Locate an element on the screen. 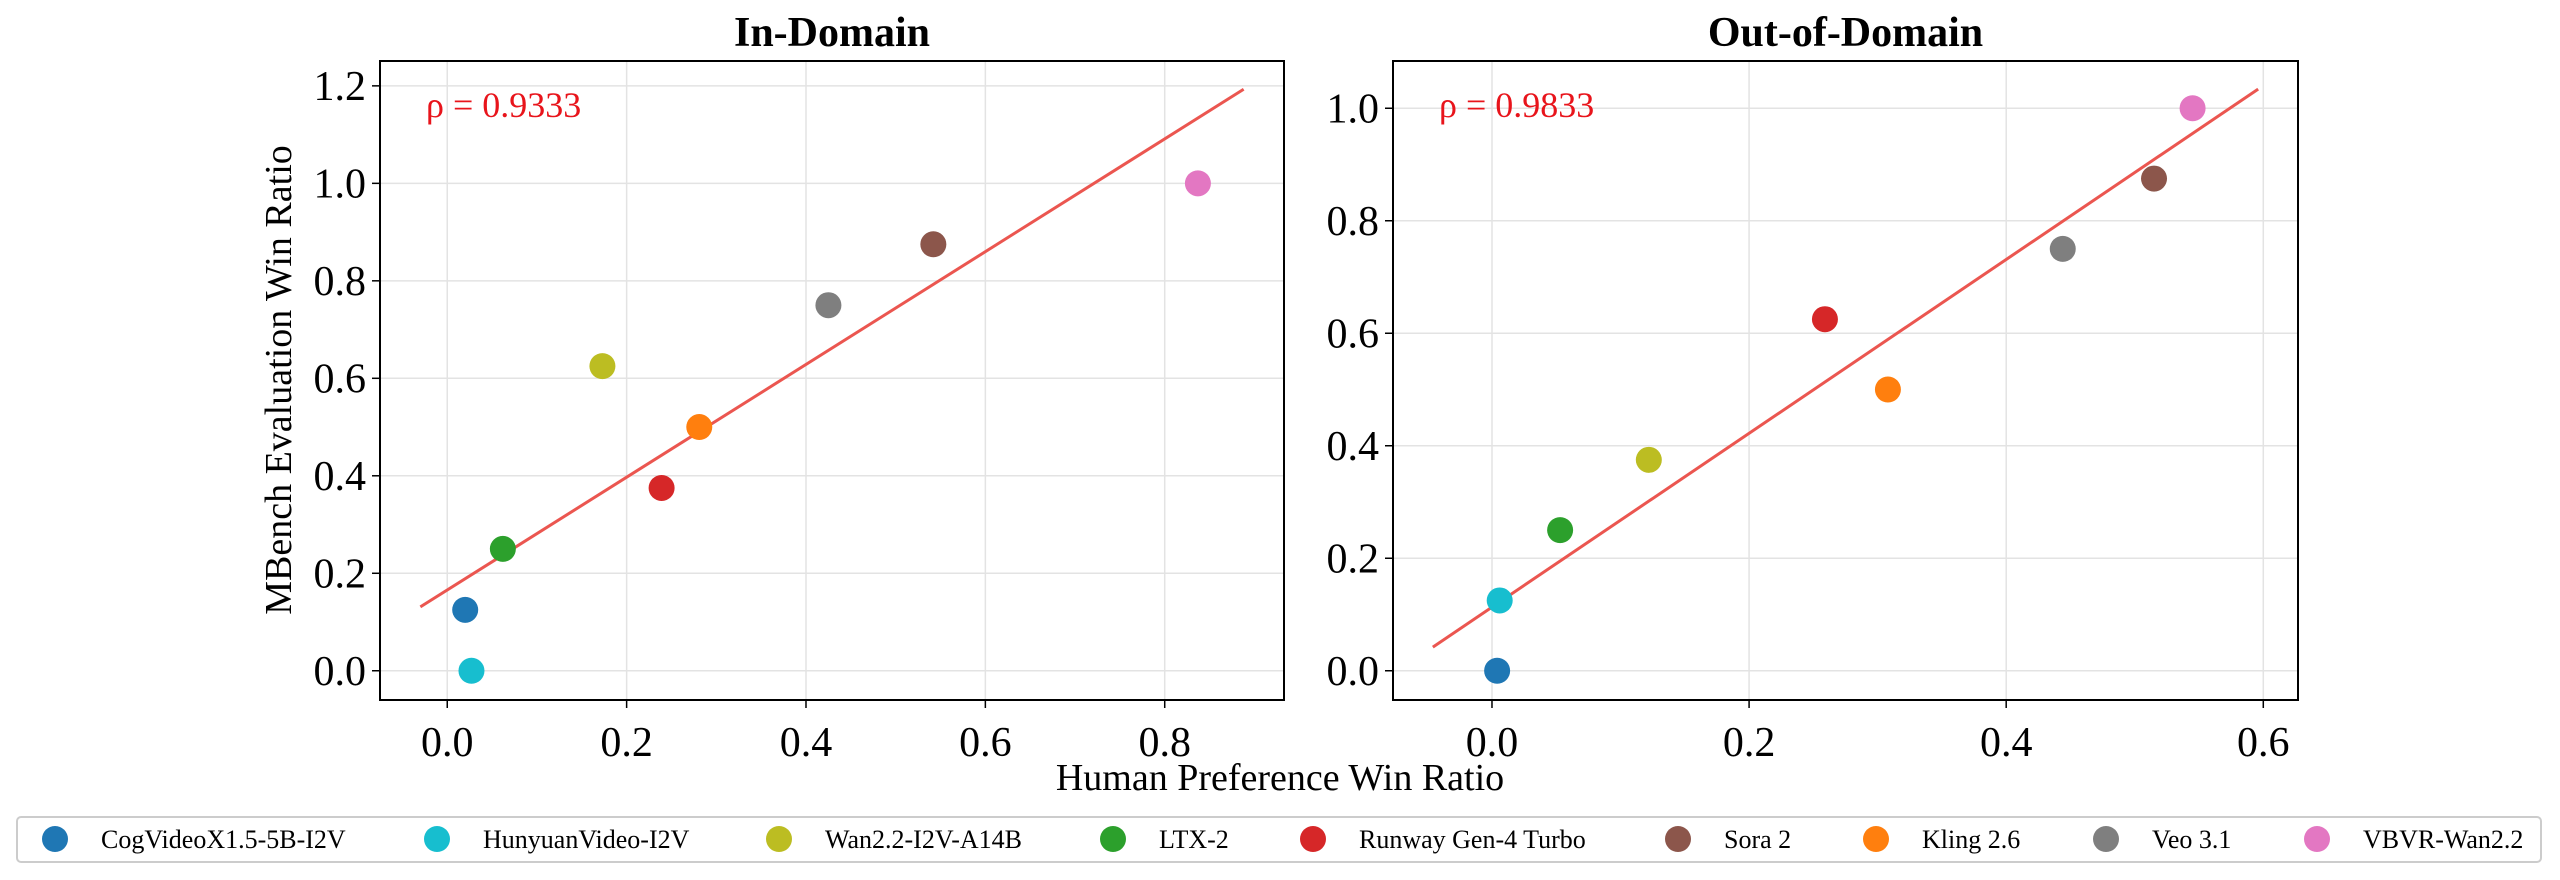 This screenshot has width=2560, height=880. subplot-title: Out-of-Domain is located at coordinates (1845, 33).